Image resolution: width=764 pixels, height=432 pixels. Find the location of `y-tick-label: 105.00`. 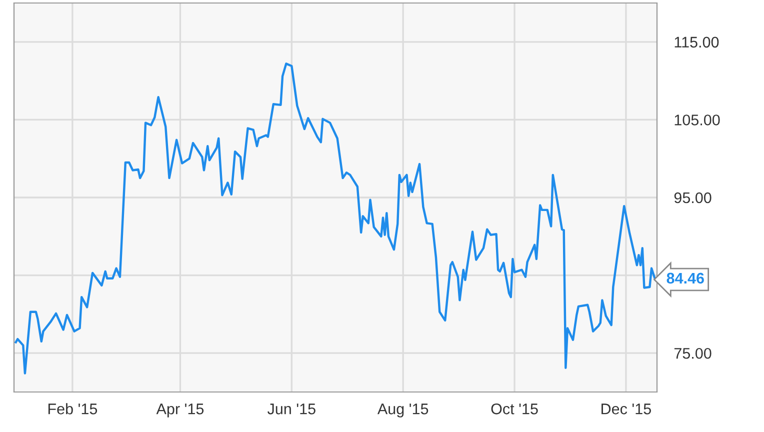

y-tick-label: 105.00 is located at coordinates (697, 120).